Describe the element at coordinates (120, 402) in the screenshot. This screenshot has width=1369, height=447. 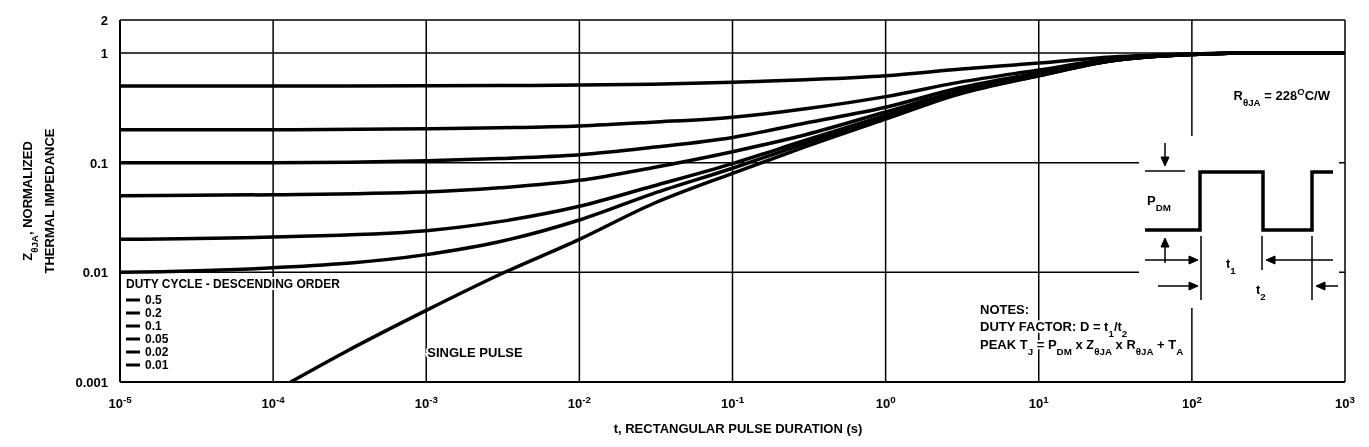
I see `x-tick-label: 10$^{-5}$` at that location.